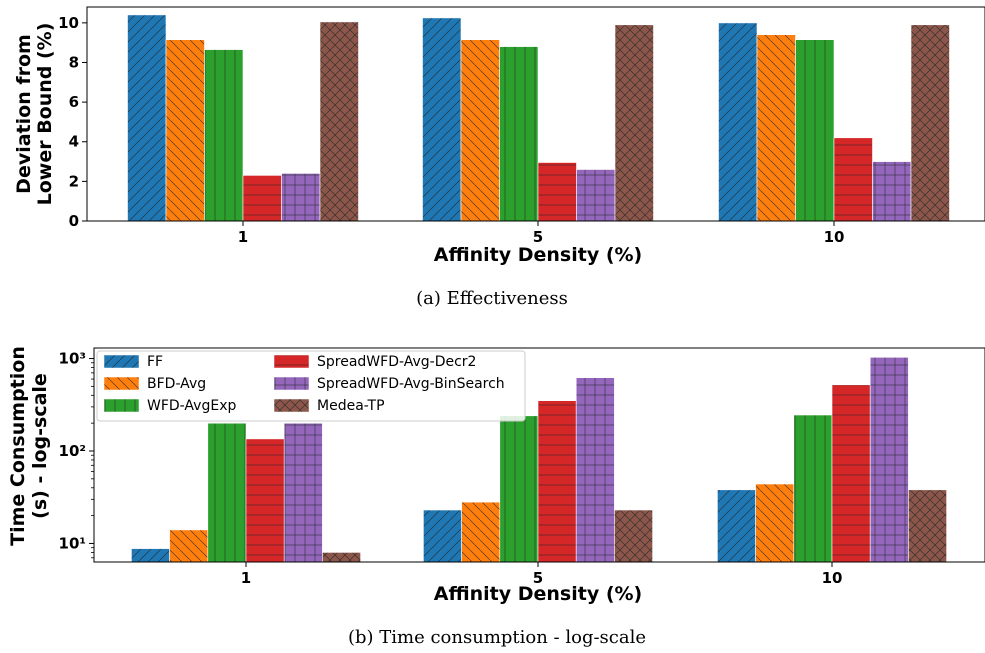 Image resolution: width=985 pixels, height=653 pixels. Describe the element at coordinates (72, 451) in the screenshot. I see `y-tick-label: 10²` at that location.